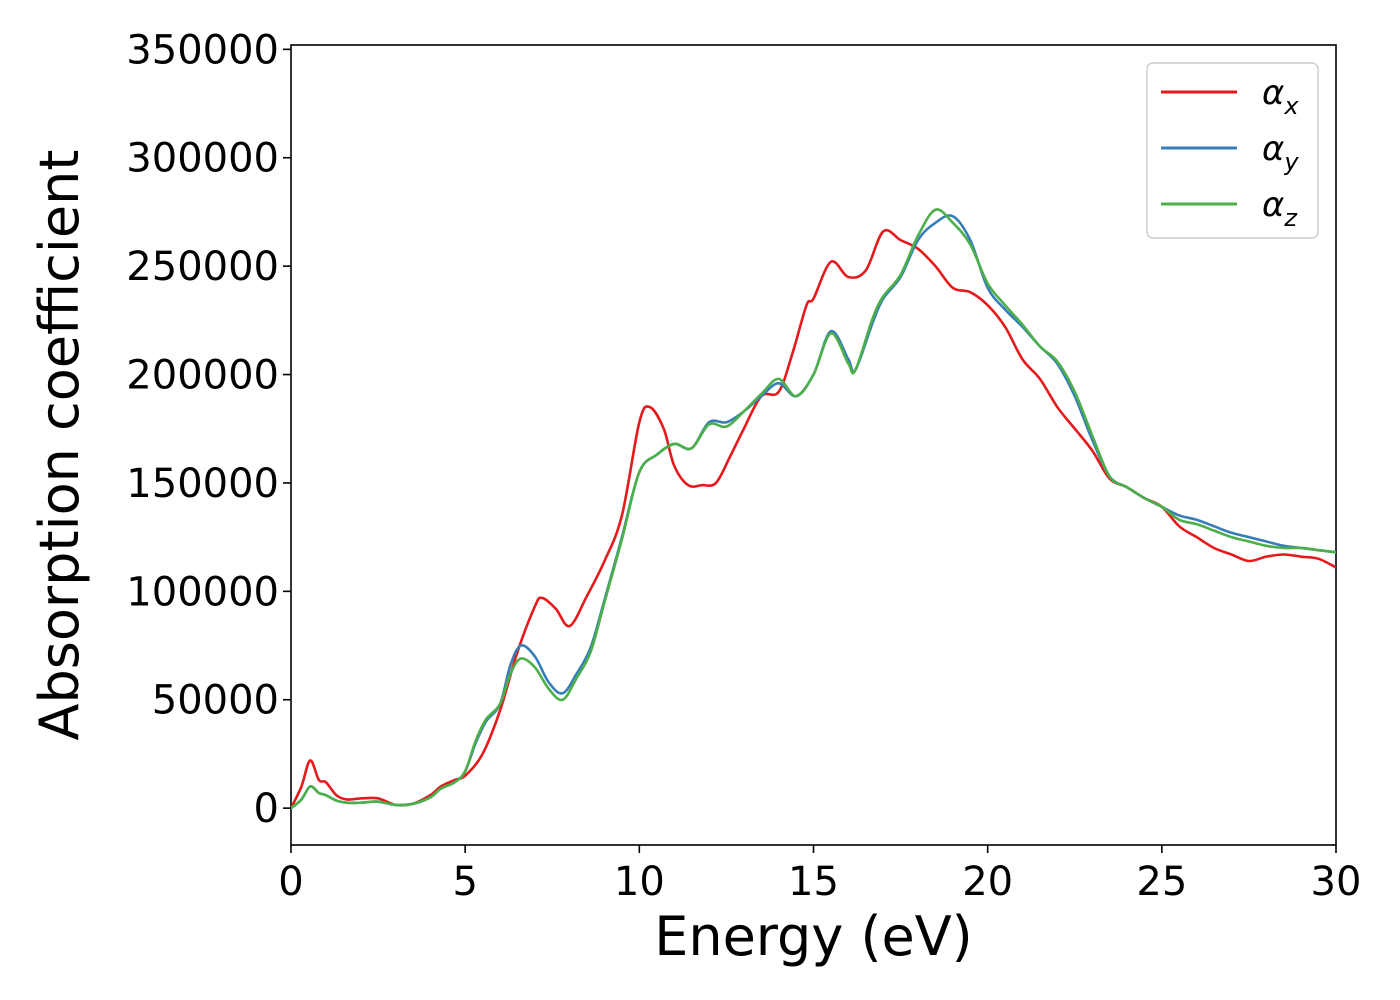  What do you see at coordinates (464, 882) in the screenshot?
I see `x-tick-label: 5` at bounding box center [464, 882].